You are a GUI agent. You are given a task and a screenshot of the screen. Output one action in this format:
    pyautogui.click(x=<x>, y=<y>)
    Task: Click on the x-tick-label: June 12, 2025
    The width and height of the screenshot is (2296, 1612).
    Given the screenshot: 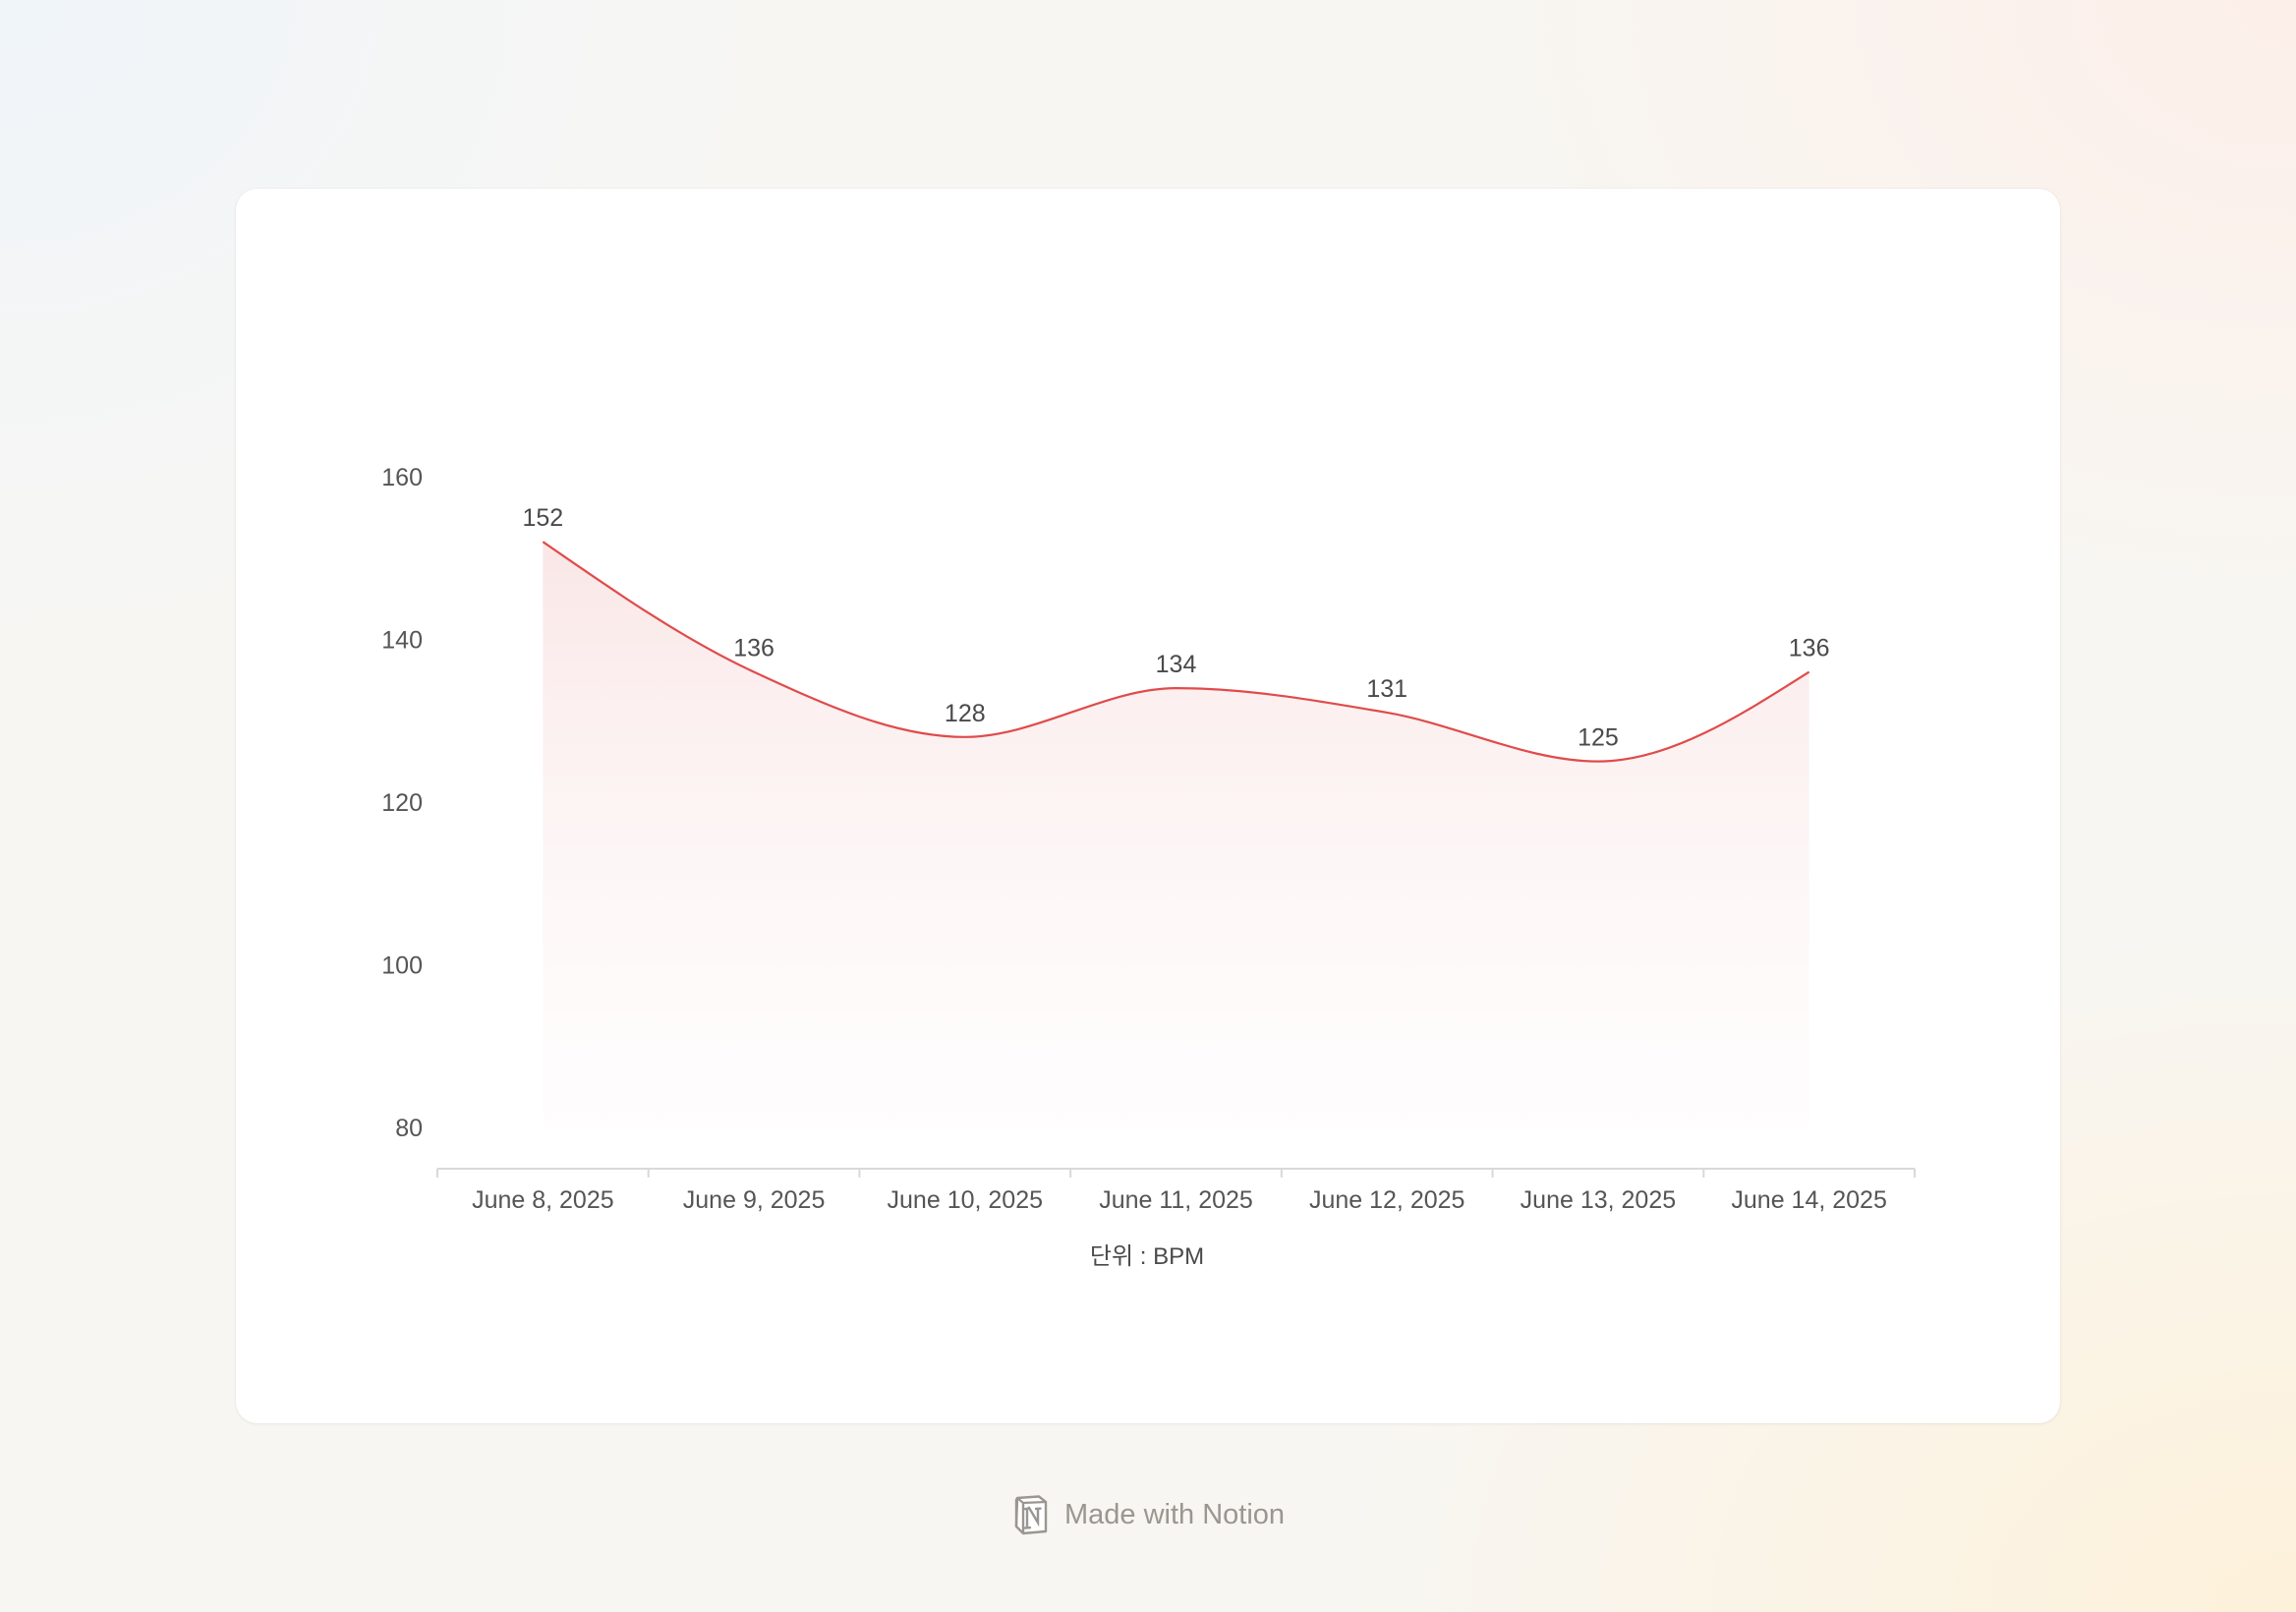 What is the action you would take?
    pyautogui.click(x=1387, y=1200)
    